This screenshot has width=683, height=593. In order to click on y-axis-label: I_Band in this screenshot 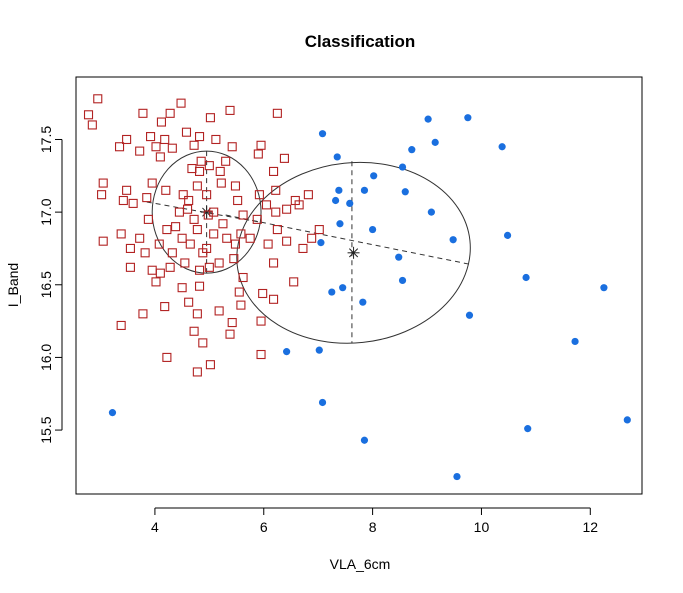, I will do `click(13, 285)`.